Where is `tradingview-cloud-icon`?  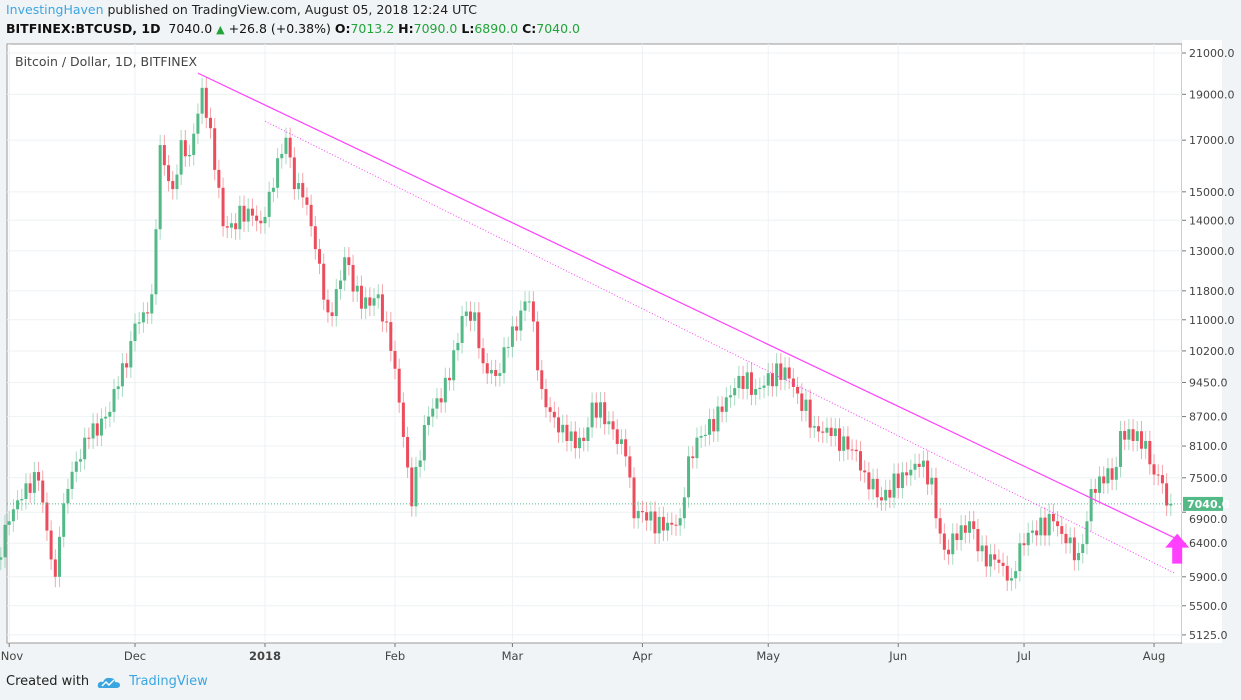 tradingview-cloud-icon is located at coordinates (109, 682).